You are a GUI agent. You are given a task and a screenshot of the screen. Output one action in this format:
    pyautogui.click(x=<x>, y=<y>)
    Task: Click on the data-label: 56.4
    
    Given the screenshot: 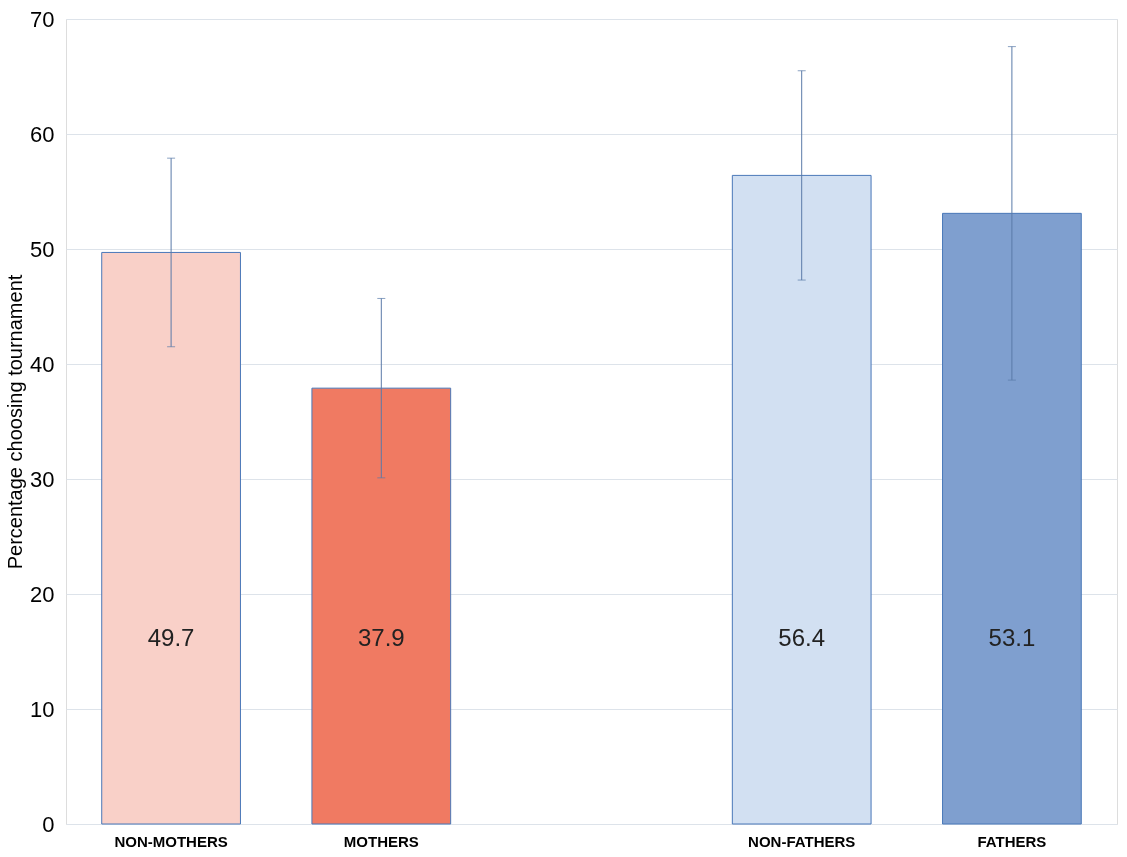 What is the action you would take?
    pyautogui.click(x=802, y=637)
    